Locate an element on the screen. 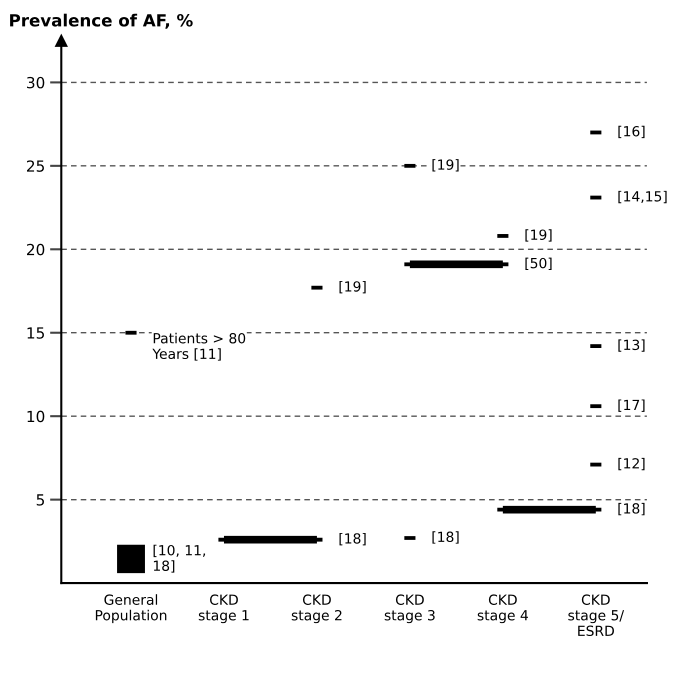 This screenshot has height=678, width=681. x-tick-label: CKD stage 3 is located at coordinates (409, 609).